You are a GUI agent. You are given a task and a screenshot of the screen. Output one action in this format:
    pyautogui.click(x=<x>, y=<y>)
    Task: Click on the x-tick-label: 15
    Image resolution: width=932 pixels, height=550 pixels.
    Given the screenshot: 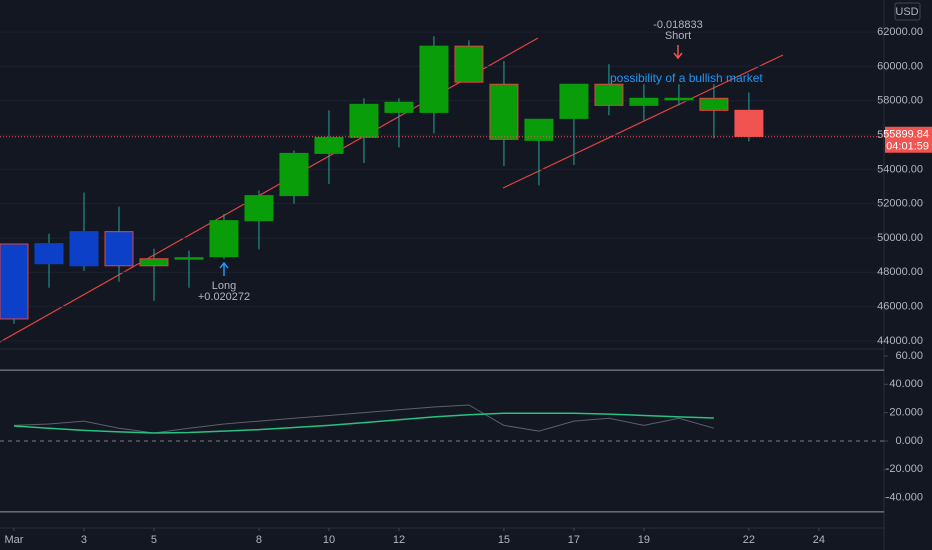 What is the action you would take?
    pyautogui.click(x=504, y=540)
    